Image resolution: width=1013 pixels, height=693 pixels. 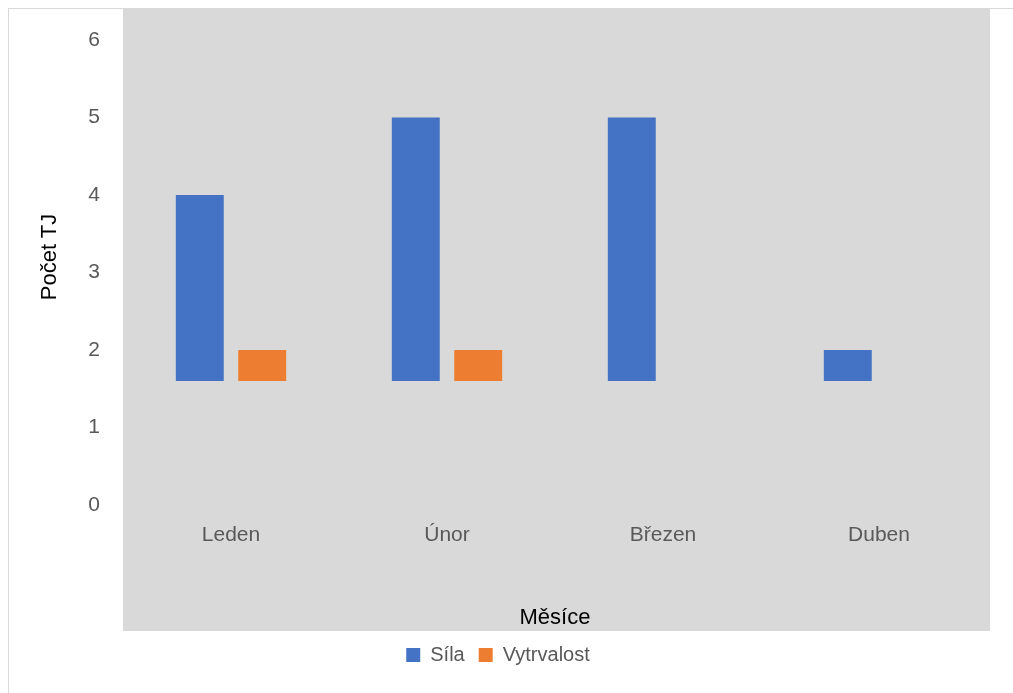 I want to click on y-tick-label: 0, so click(x=94, y=503).